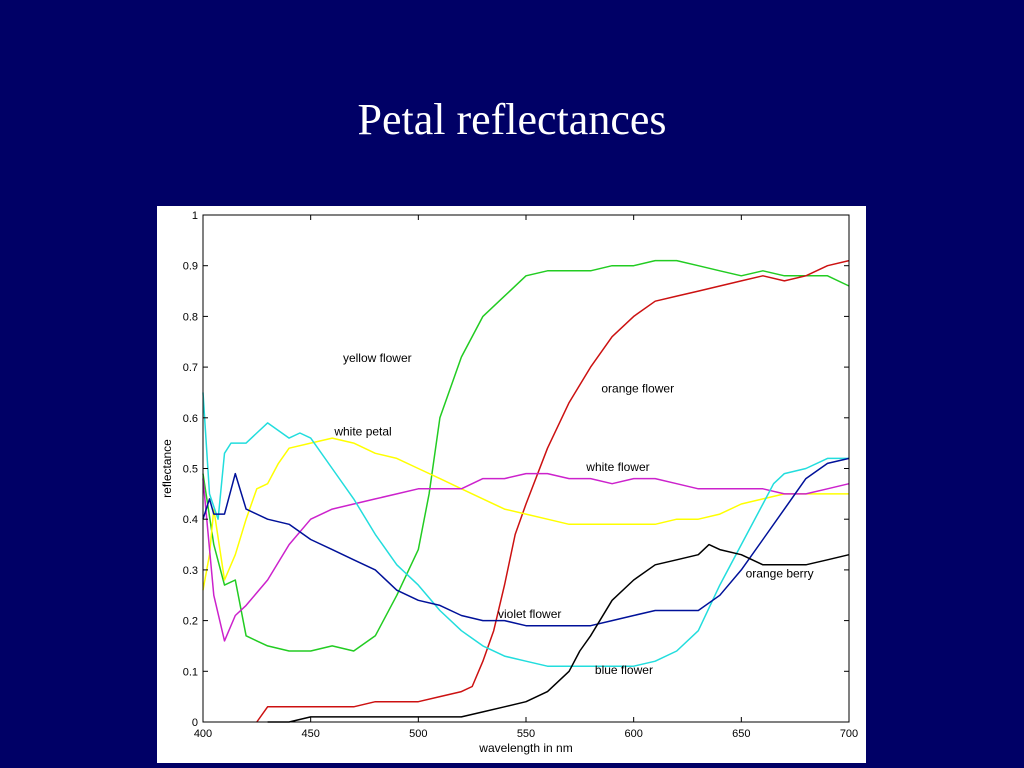 The height and width of the screenshot is (768, 1024). What do you see at coordinates (190, 317) in the screenshot?
I see `y-tick-label: 0.8` at bounding box center [190, 317].